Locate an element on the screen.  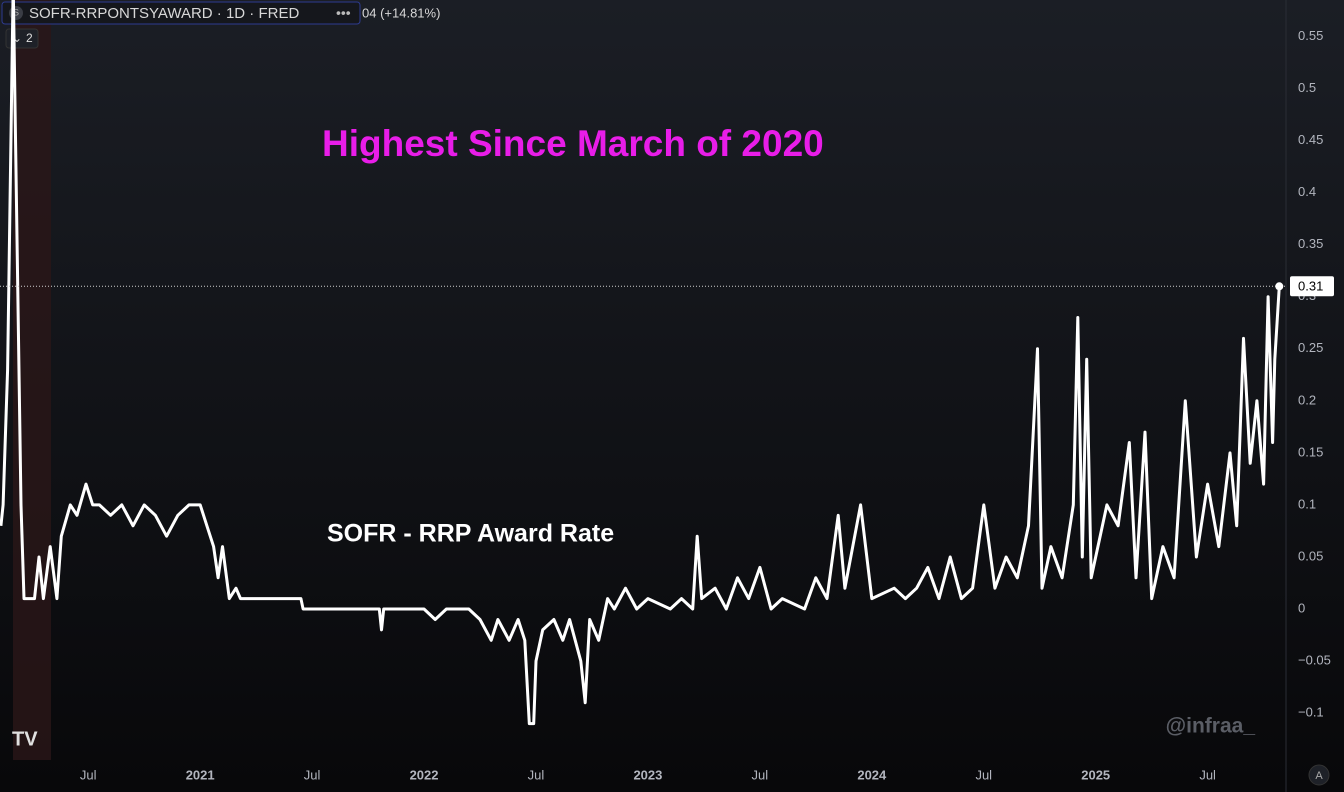
more-button: ••• is located at coordinates (343, 13).